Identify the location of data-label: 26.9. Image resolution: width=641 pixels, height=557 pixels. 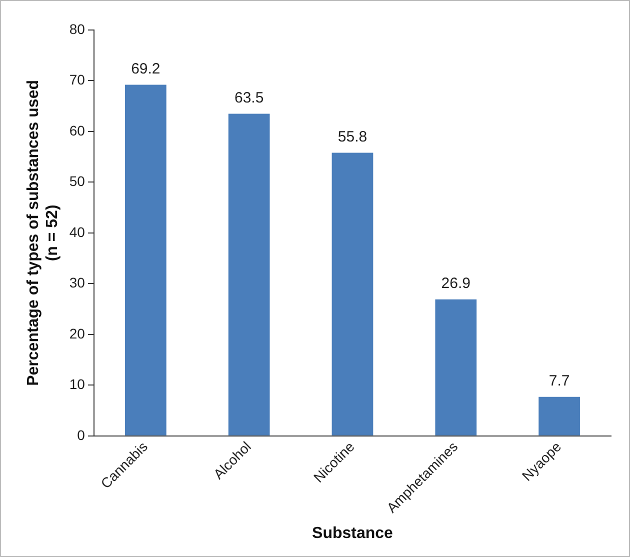
(455, 283).